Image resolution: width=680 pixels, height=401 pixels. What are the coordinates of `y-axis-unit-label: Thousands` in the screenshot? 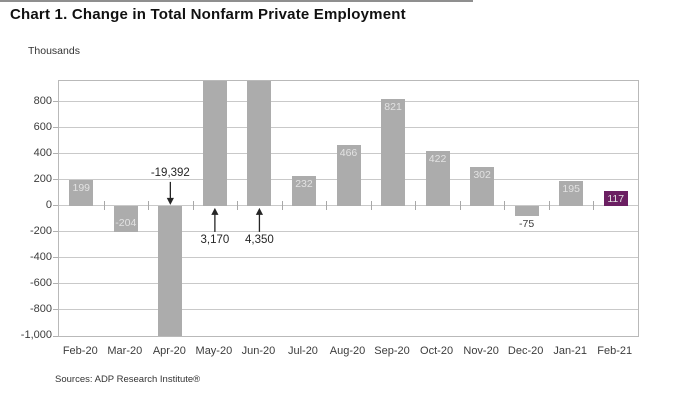 It's located at (54, 51).